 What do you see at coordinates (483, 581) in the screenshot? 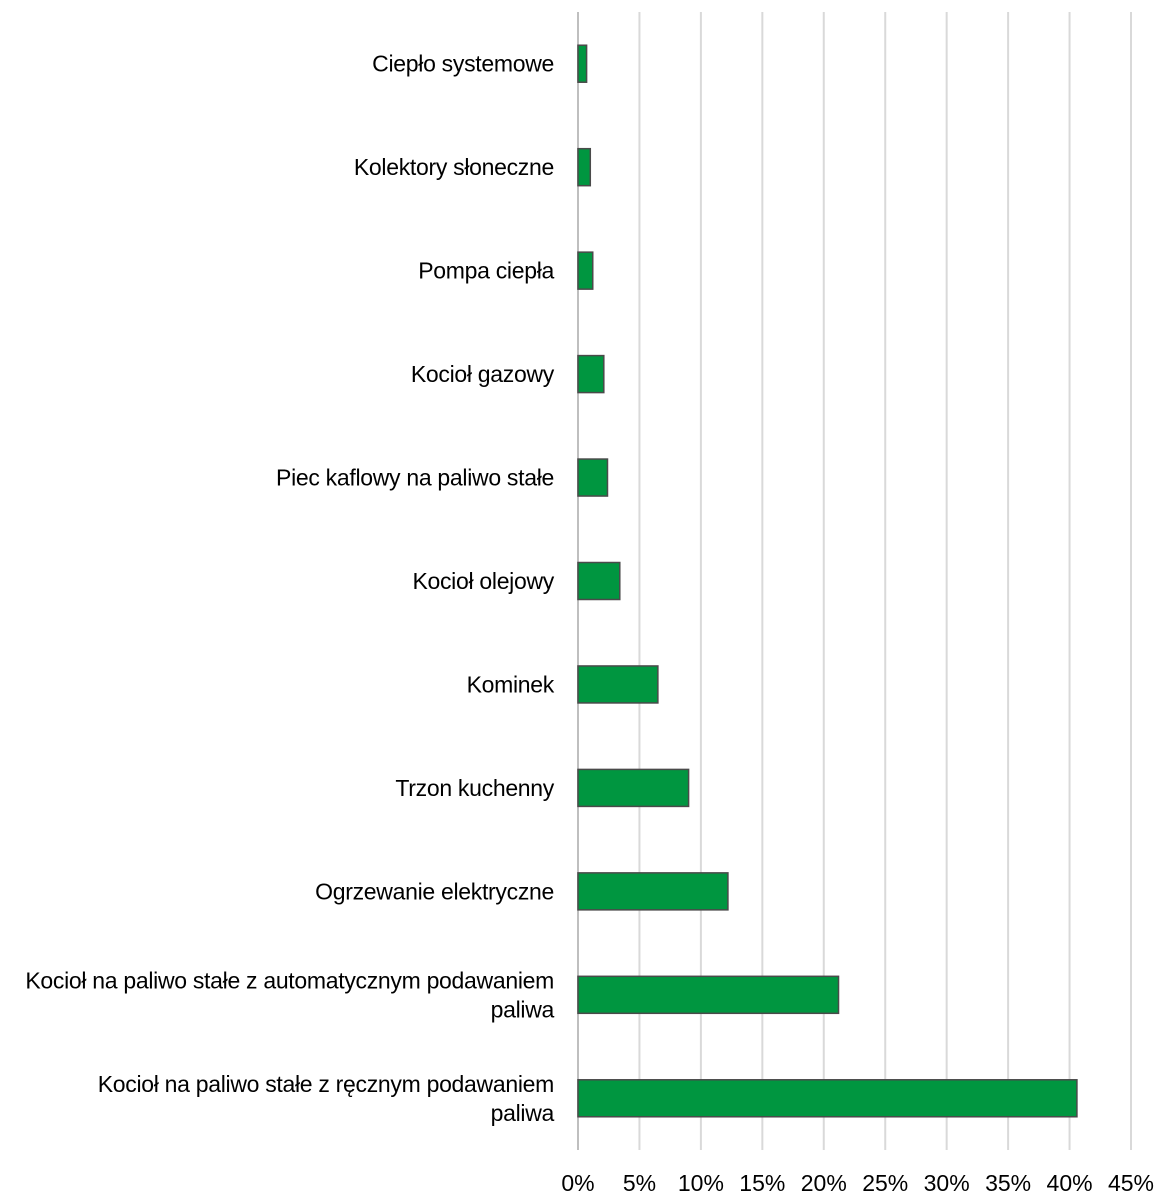
I see `category-label: Kocioł olejowy` at bounding box center [483, 581].